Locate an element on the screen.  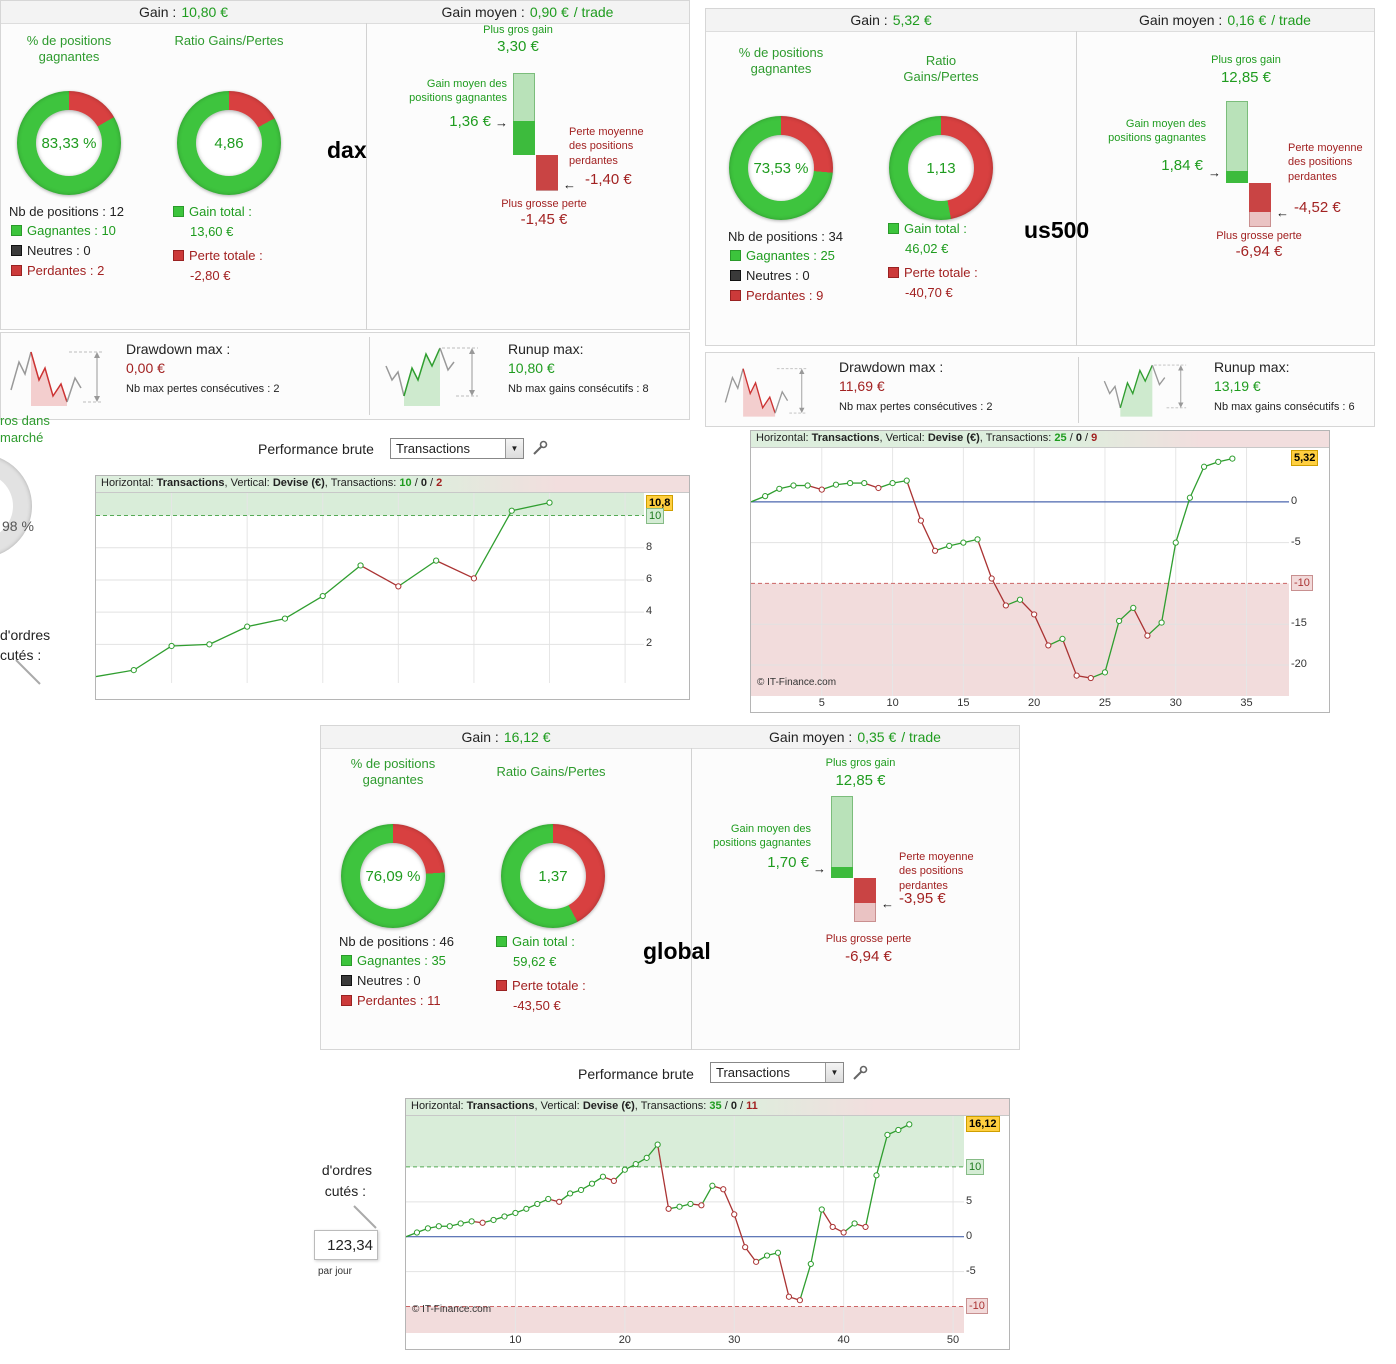
nb-max-gains: Nb max gains consécutifs : 8 is located at coordinates (578, 389).